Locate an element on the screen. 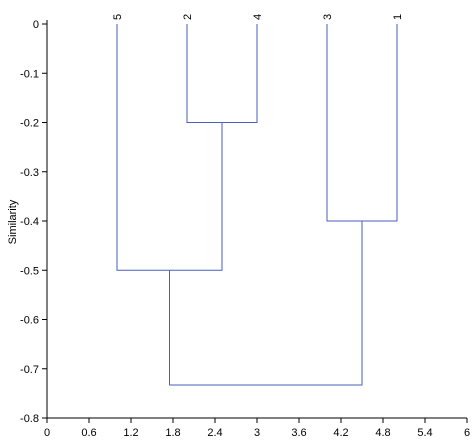 The height and width of the screenshot is (444, 474). x-tick-label: 4.2 is located at coordinates (340, 433).